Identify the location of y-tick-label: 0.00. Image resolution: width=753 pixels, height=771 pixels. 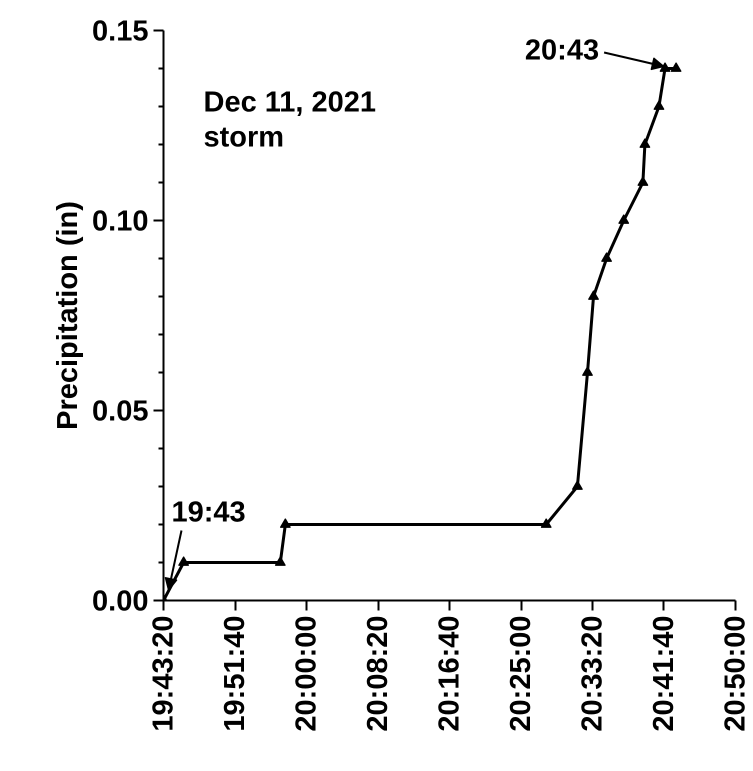
(120, 602).